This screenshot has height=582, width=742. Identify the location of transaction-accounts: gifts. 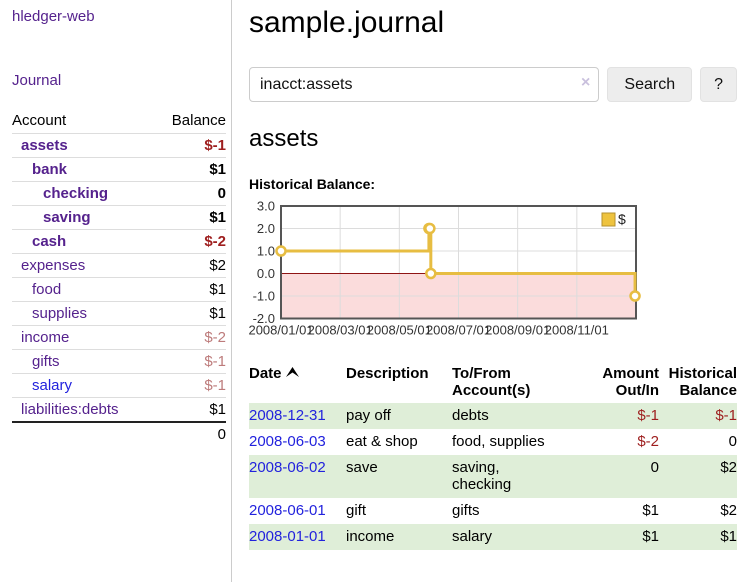
(466, 510).